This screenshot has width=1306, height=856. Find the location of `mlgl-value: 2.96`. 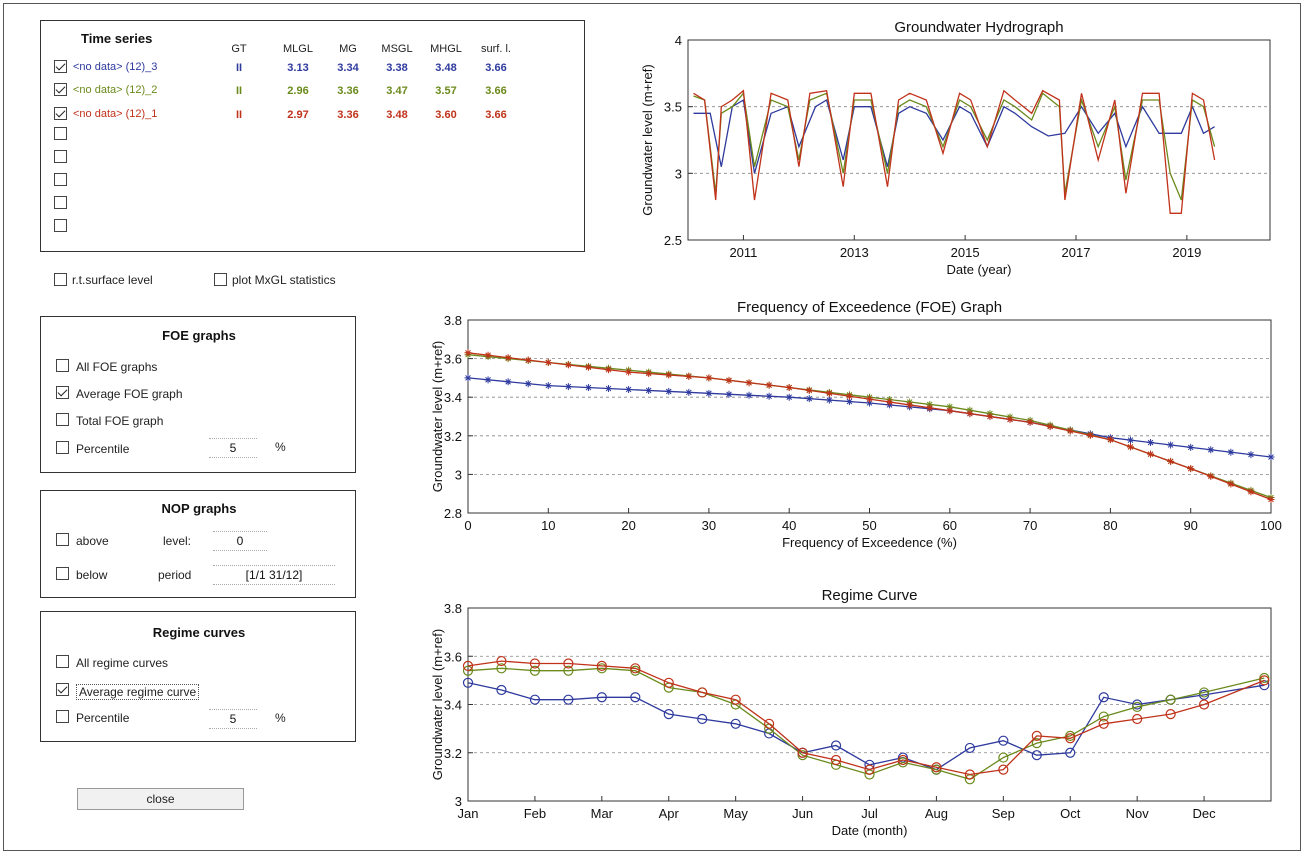

mlgl-value: 2.96 is located at coordinates (298, 91).